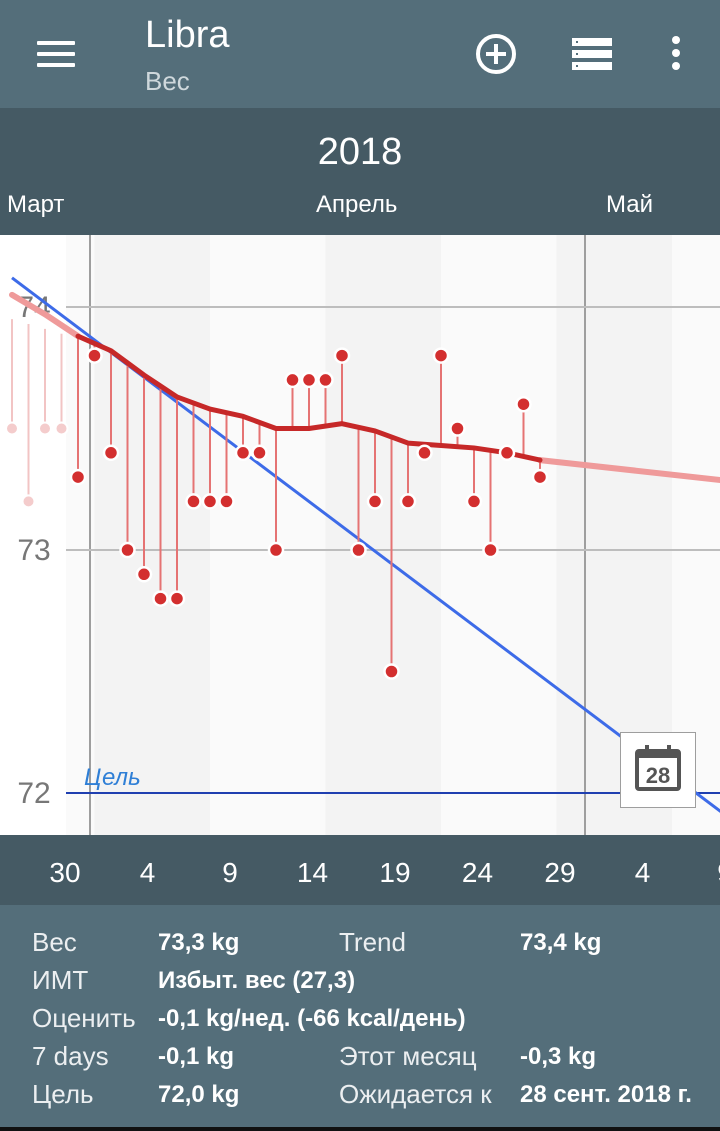  Describe the element at coordinates (360, 1129) in the screenshot. I see `bottom-edge` at that location.